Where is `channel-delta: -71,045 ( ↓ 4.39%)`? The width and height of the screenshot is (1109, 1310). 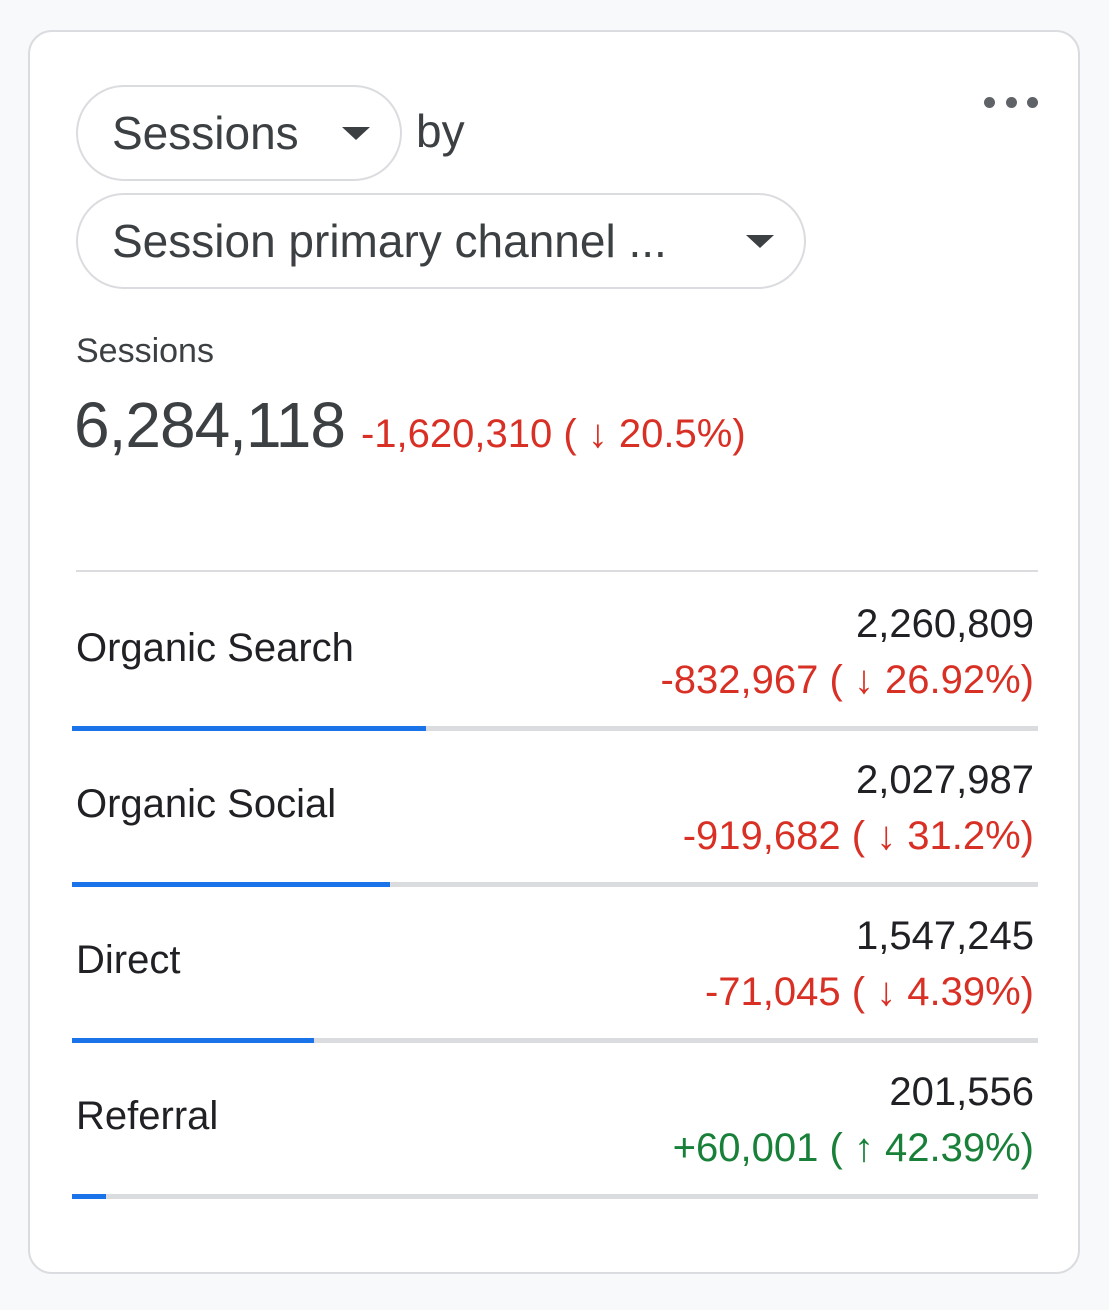
channel-delta: -71,045 ( ↓ 4.39%) is located at coordinates (869, 992).